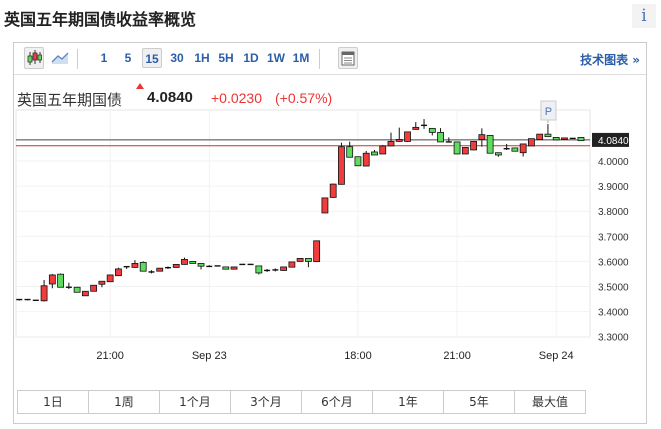 The height and width of the screenshot is (429, 661). I want to click on interval-15: 15, so click(152, 58).